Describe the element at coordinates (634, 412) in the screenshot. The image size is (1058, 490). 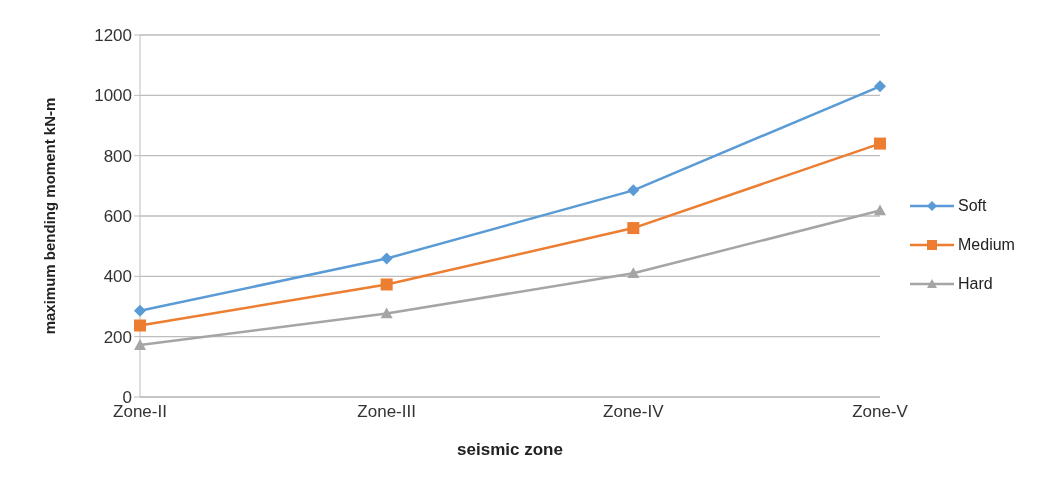
I see `x-tick-label: Zone-IV` at that location.